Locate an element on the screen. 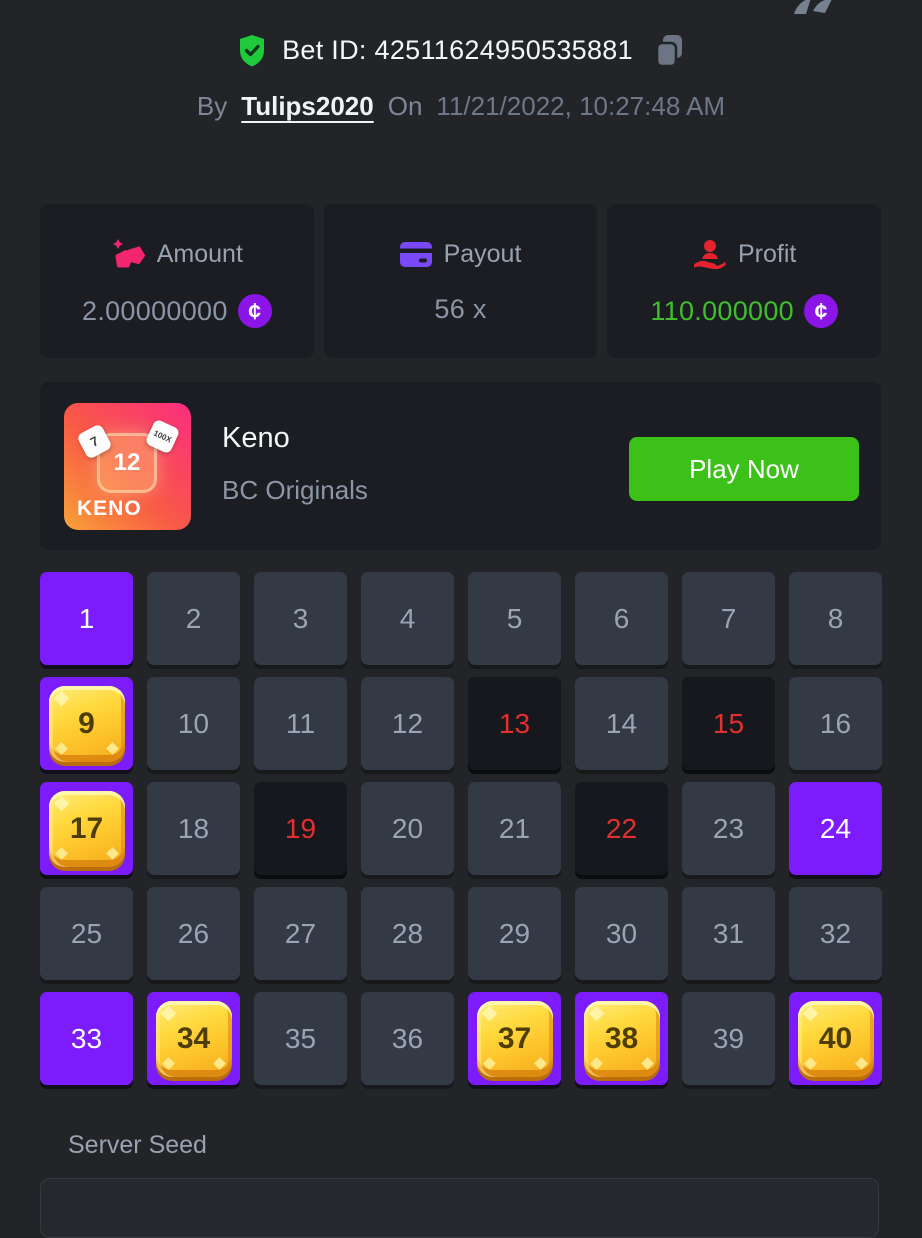 The height and width of the screenshot is (1238, 922). profit-value: 110.000000 is located at coordinates (722, 310).